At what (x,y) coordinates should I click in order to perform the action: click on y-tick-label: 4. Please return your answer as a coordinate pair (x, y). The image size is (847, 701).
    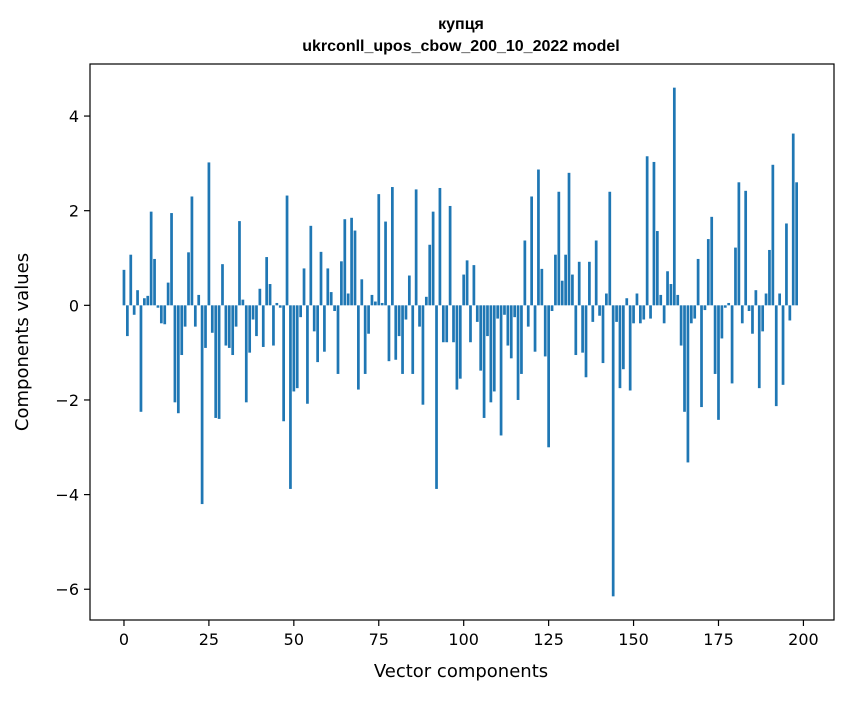
    Looking at the image, I should click on (74, 116).